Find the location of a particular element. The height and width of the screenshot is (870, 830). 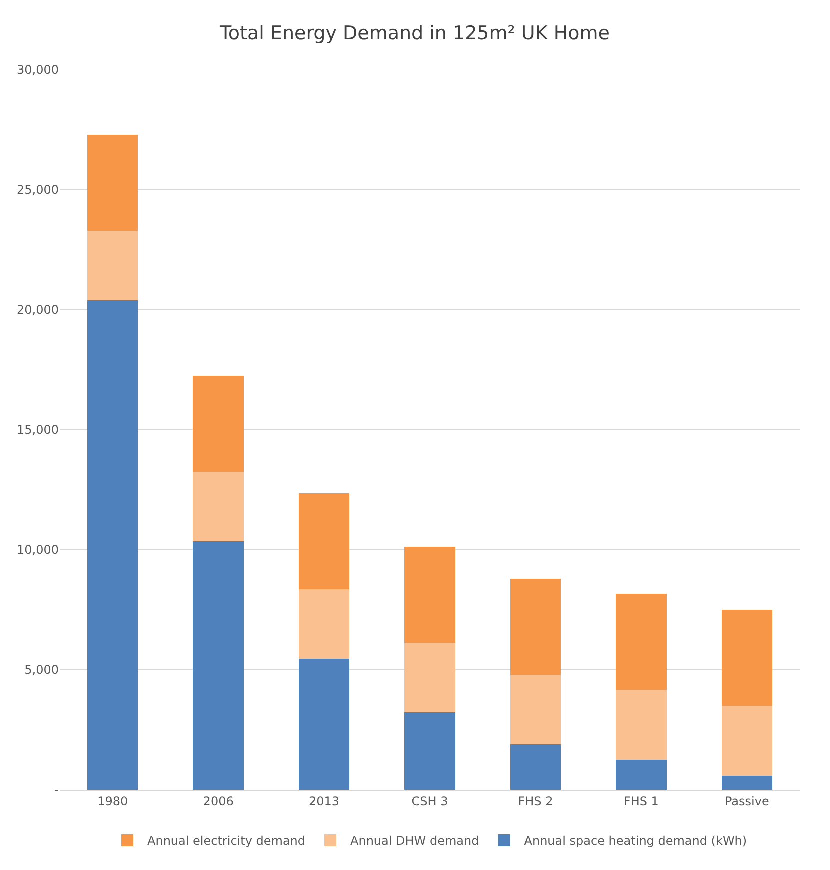

y-tick-label: 15,000 is located at coordinates (38, 430).